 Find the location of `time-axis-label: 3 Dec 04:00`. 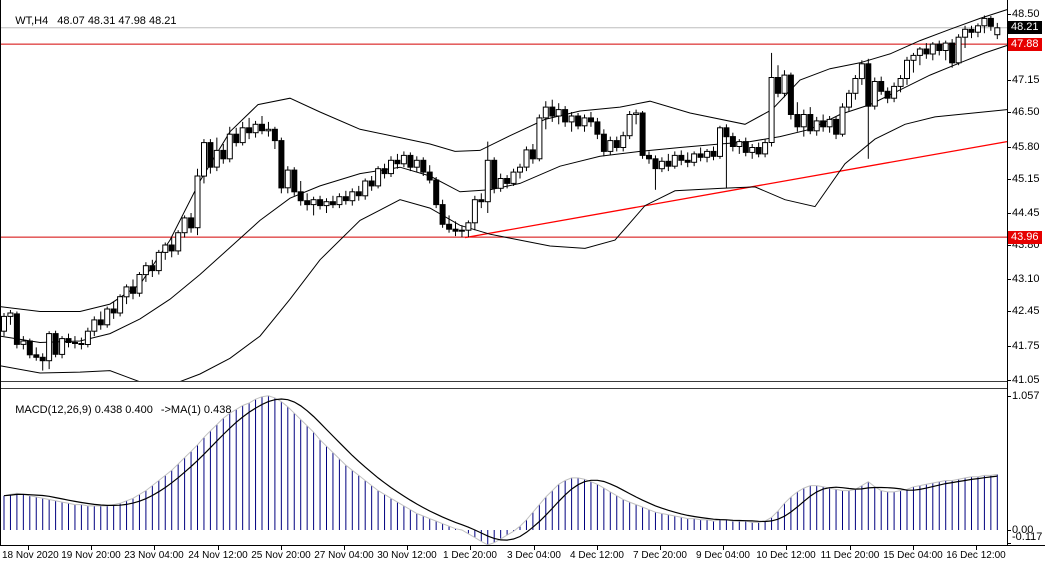

time-axis-label: 3 Dec 04:00 is located at coordinates (534, 555).